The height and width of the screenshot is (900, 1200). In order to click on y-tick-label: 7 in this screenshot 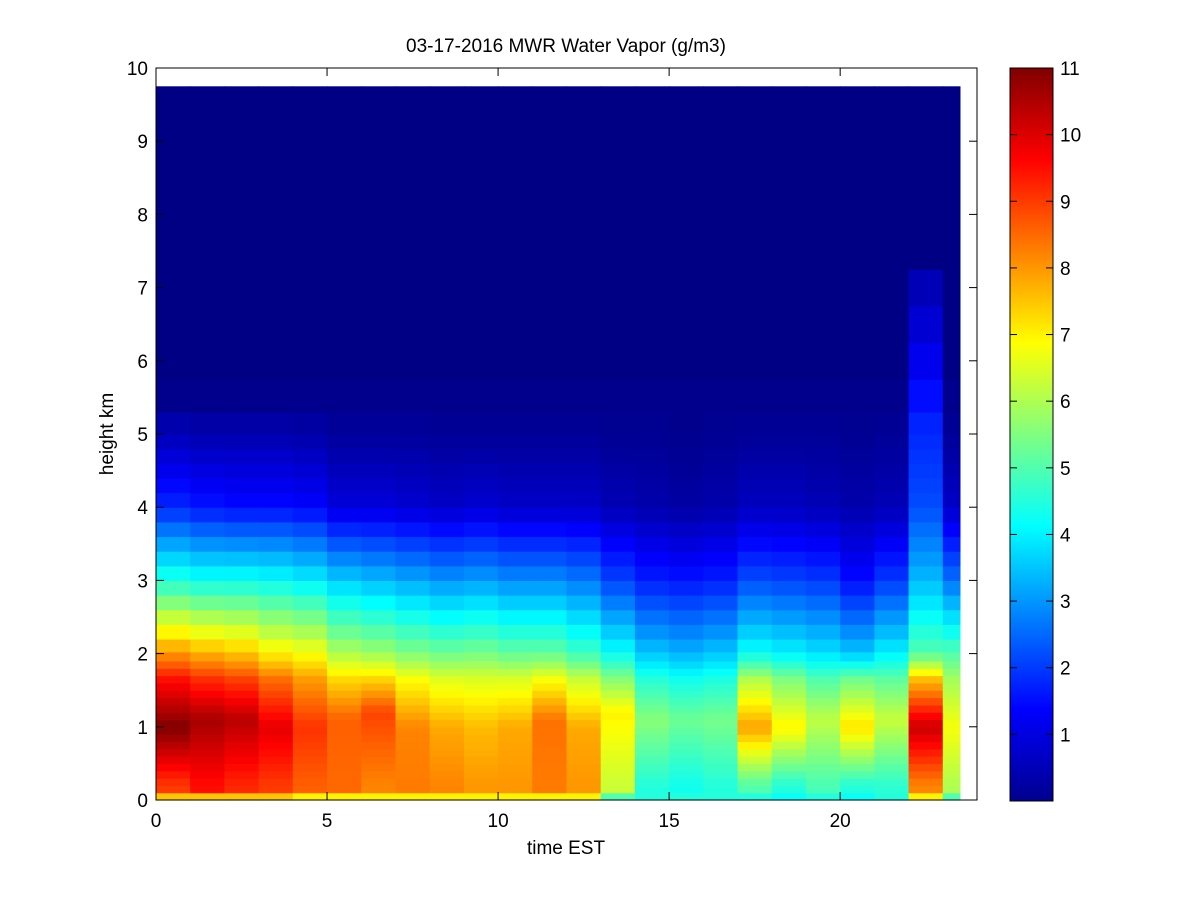, I will do `click(142, 289)`.